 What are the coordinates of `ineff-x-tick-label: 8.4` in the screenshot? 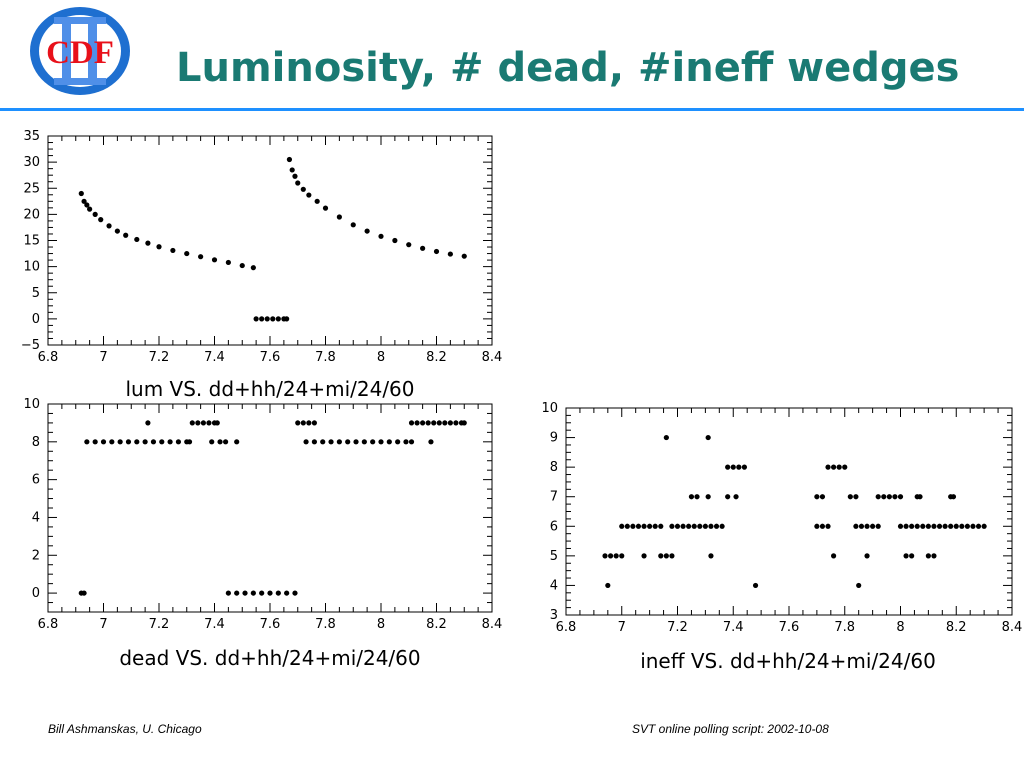 It's located at (1012, 627).